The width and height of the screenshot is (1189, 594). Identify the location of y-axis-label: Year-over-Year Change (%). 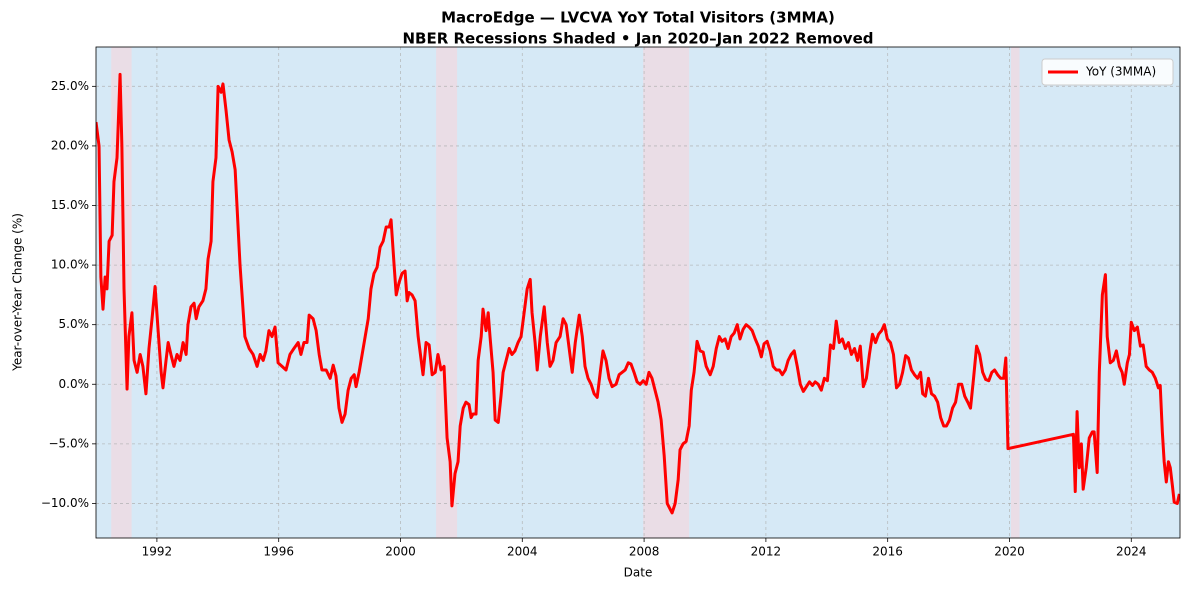
(18, 292).